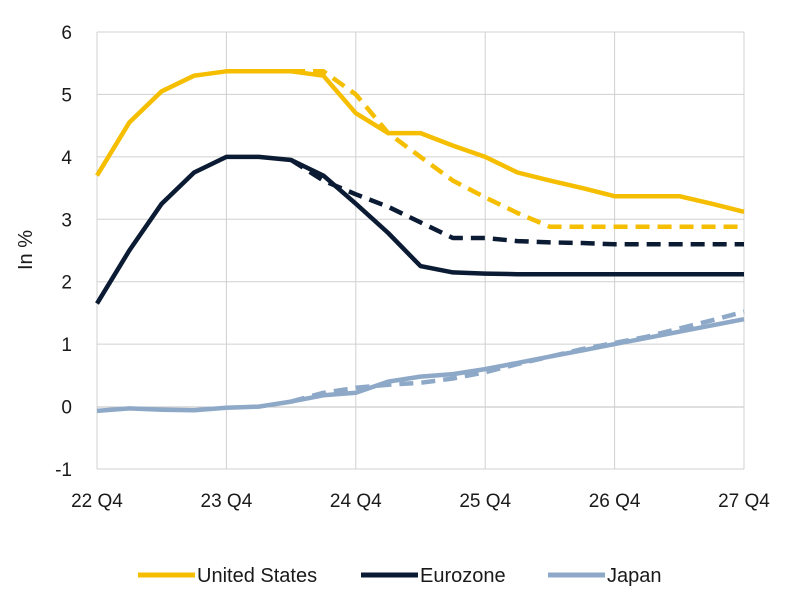 This screenshot has width=800, height=595. Describe the element at coordinates (420, 501) in the screenshot. I see `x-tick-labels: 22 Q4 23 Q4 24 Q4 25 Q4 26 Q4 27 Q4` at that location.